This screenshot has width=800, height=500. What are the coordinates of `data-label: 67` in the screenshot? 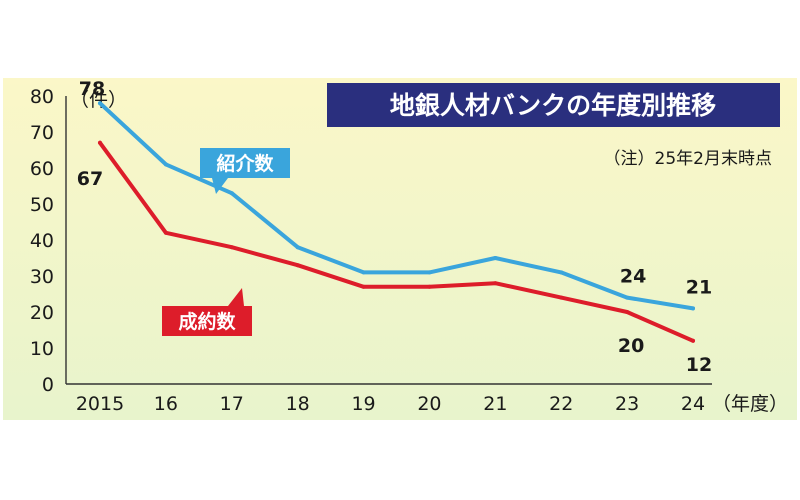 It's located at (90, 179).